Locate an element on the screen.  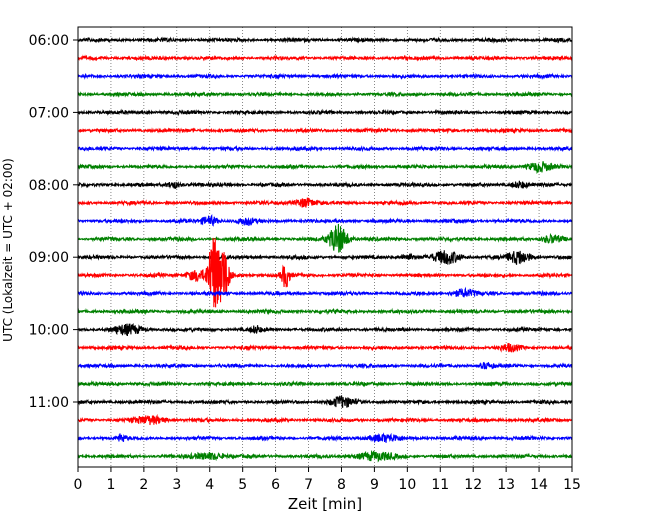
y-tick-label: 09:00 is located at coordinates (49, 258).